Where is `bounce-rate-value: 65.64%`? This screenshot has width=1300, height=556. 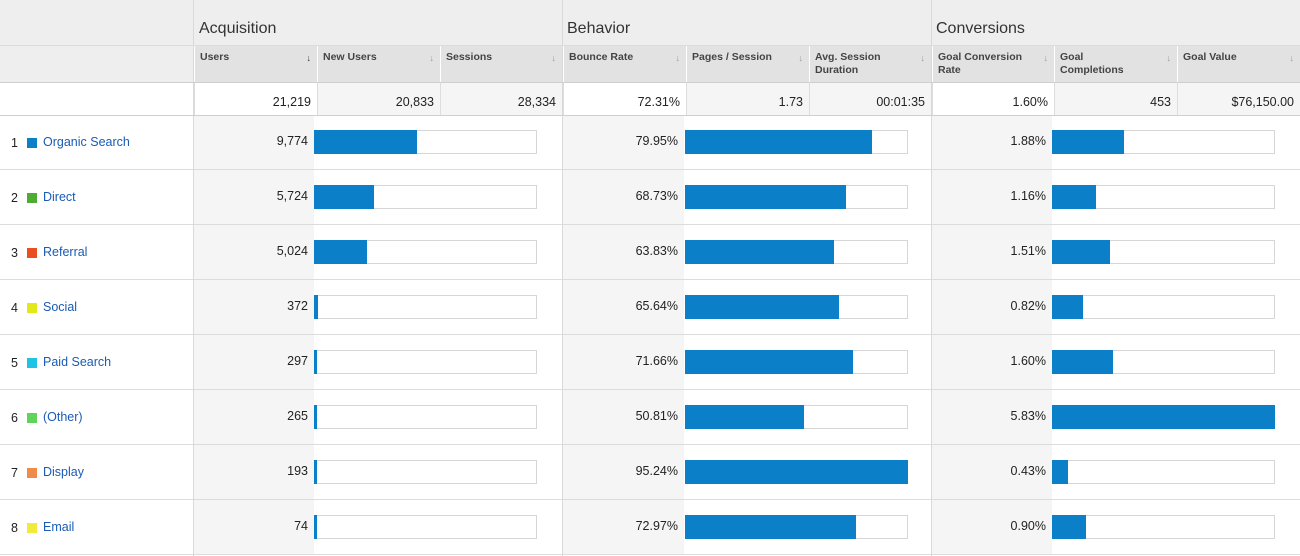
bounce-rate-value: 65.64% is located at coordinates (656, 306).